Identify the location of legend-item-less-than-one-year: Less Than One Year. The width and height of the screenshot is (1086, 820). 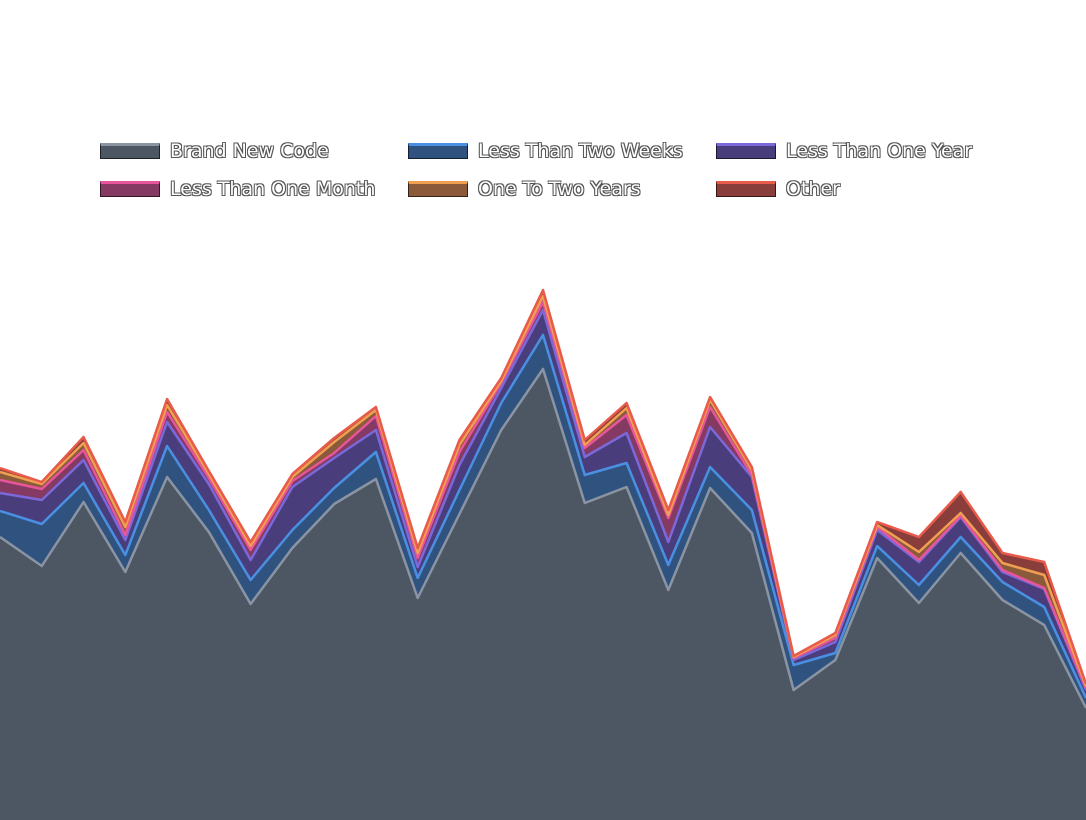
(844, 151).